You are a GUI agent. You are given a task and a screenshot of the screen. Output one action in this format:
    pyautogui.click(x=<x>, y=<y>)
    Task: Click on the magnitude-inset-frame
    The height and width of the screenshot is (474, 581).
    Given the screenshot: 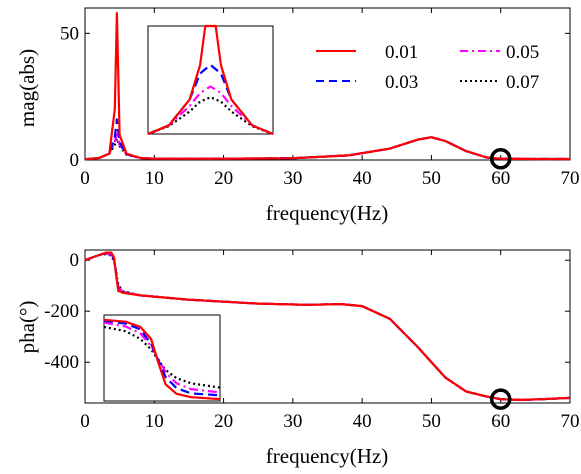 What is the action you would take?
    pyautogui.click(x=210, y=80)
    